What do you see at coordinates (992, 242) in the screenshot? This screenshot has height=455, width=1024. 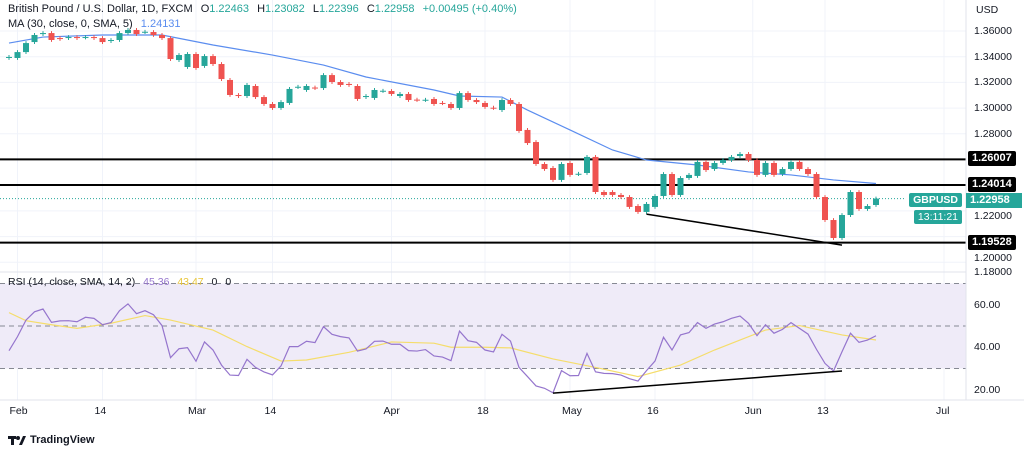 I see `level-tag: 1.19528` at bounding box center [992, 242].